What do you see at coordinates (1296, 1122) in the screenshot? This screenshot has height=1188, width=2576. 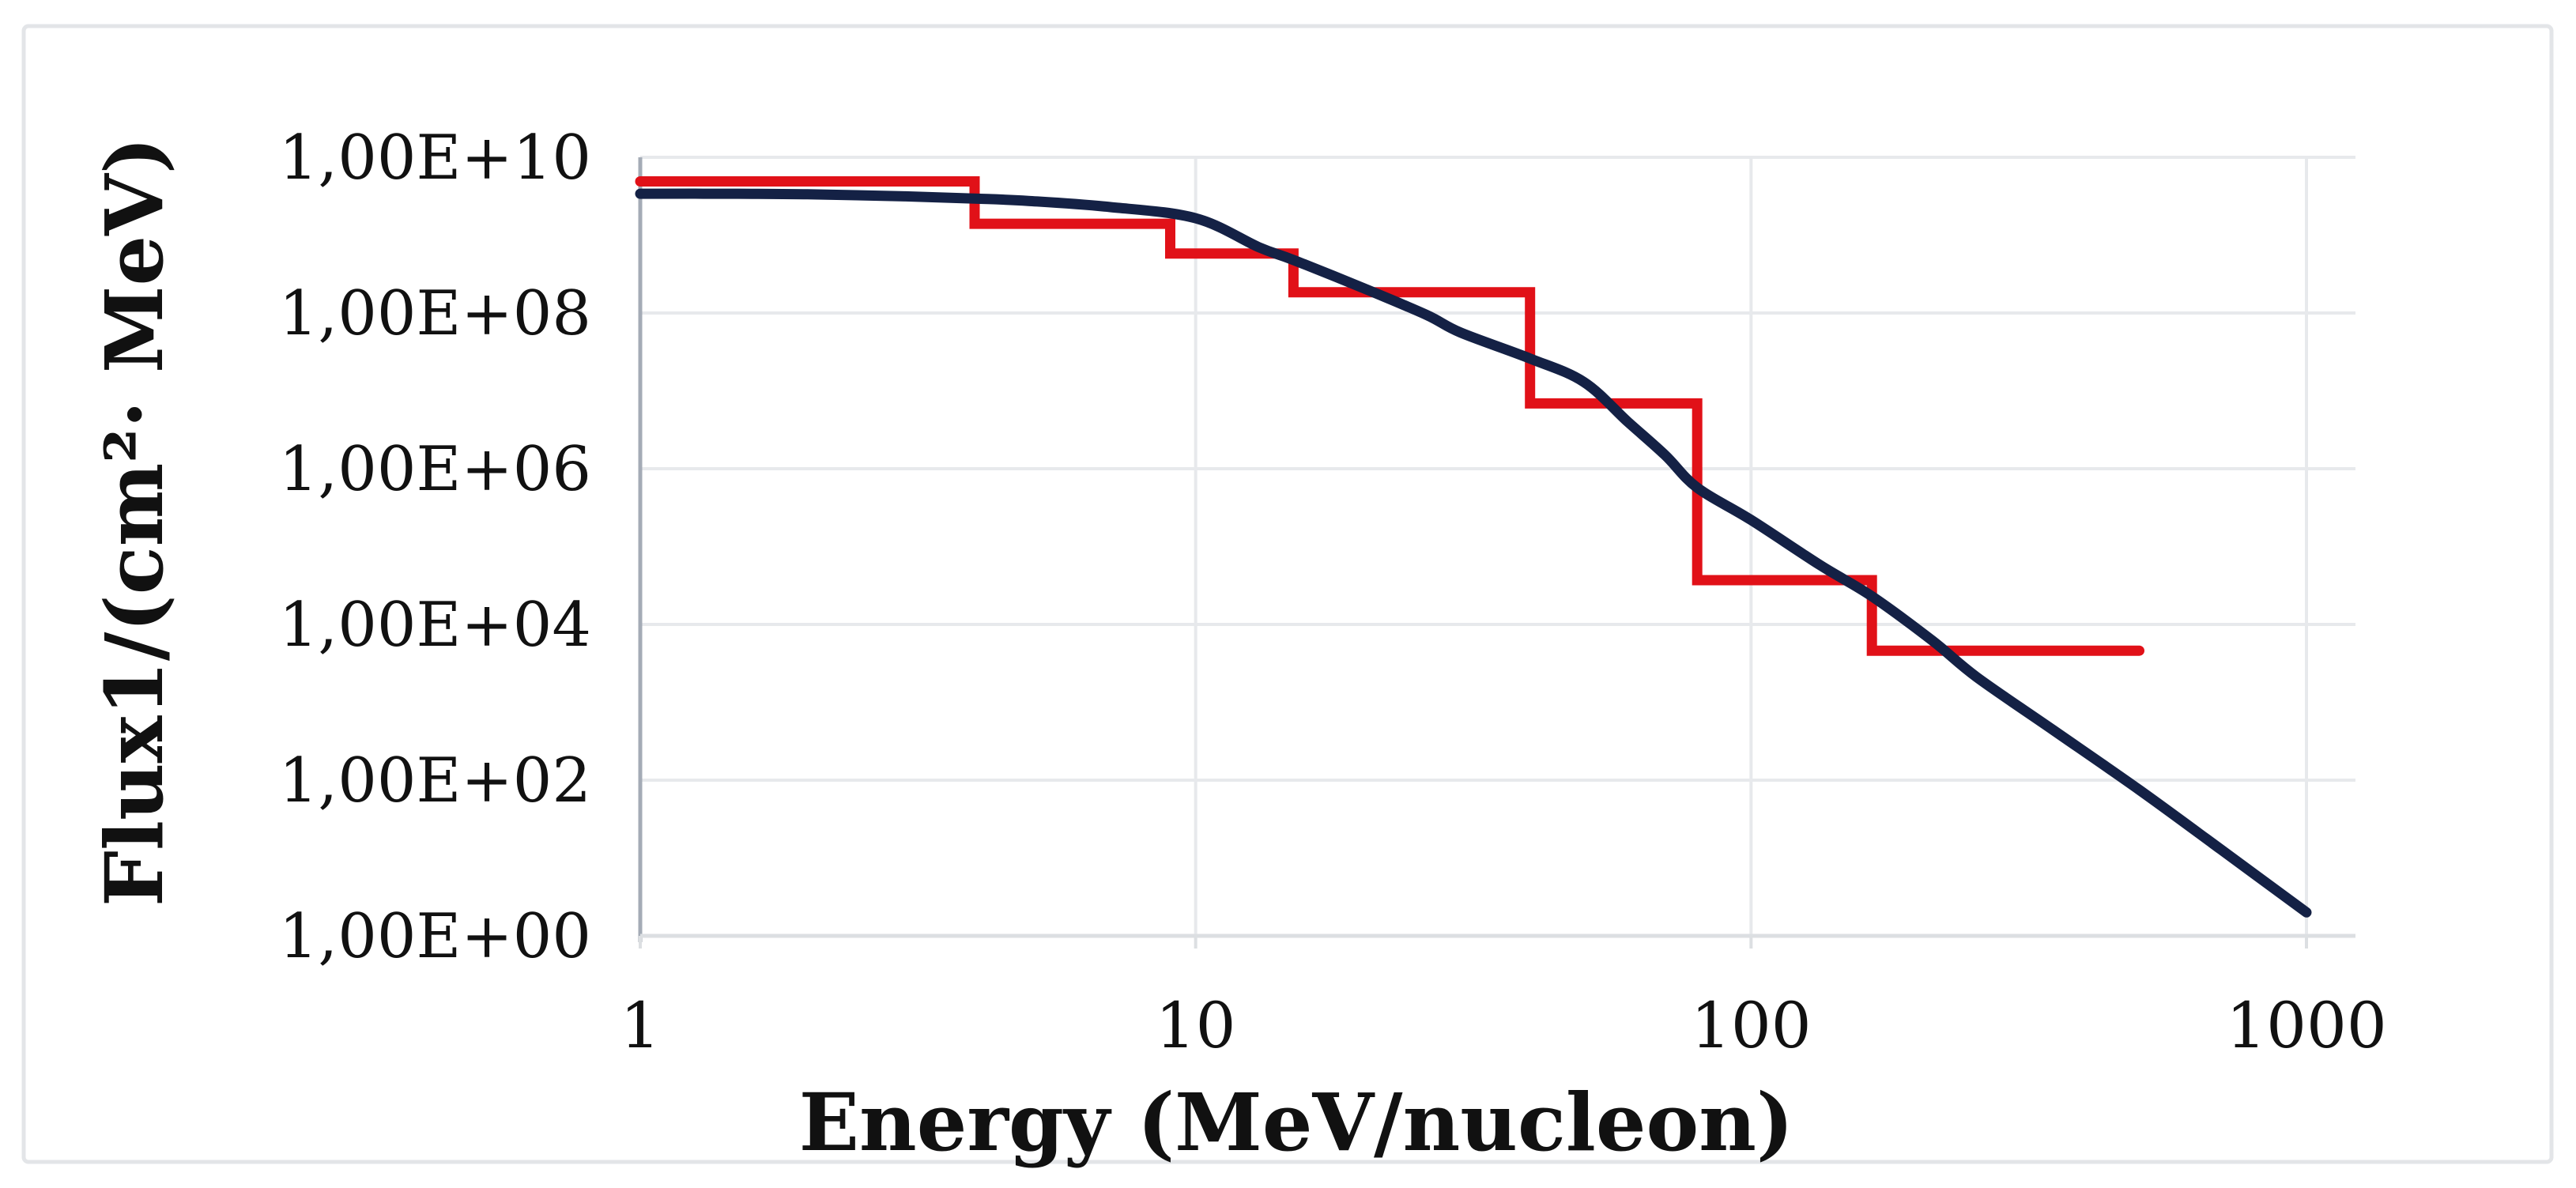 I see `x-axis-title: Energy (MeV/nucleon)` at bounding box center [1296, 1122].